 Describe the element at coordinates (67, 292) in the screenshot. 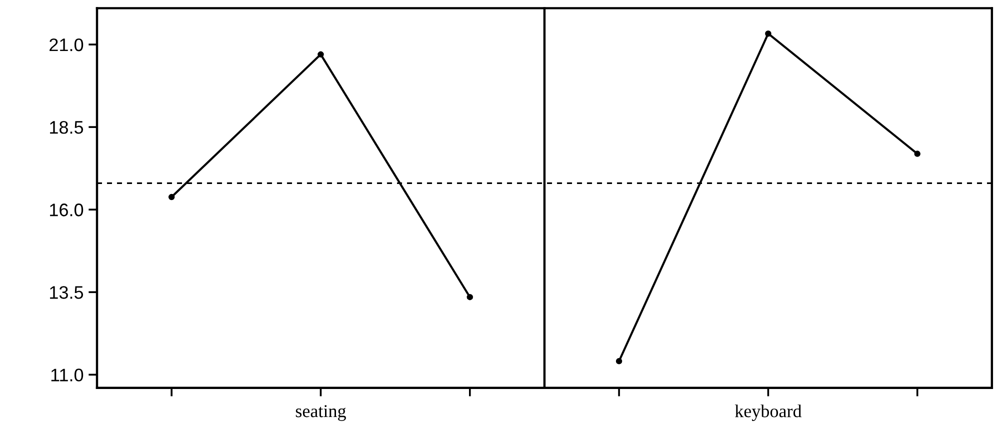

I see `y-tick-label: 13.5` at that location.